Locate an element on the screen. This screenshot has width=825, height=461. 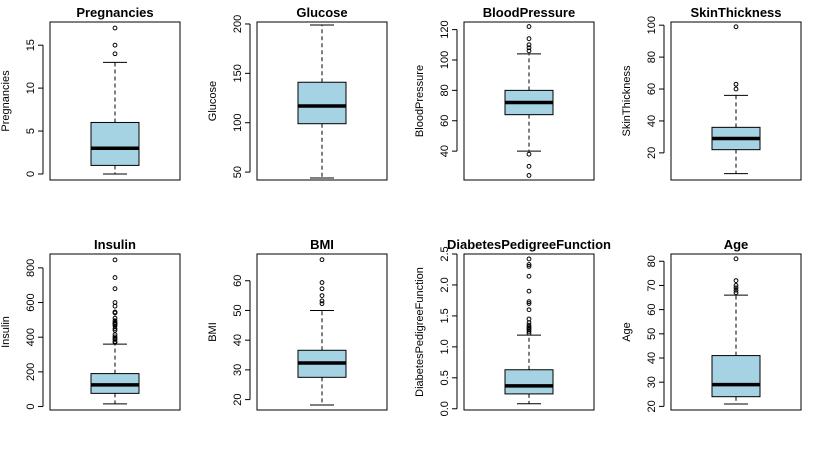
y-tick-label: 0.0 is located at coordinates (445, 408).